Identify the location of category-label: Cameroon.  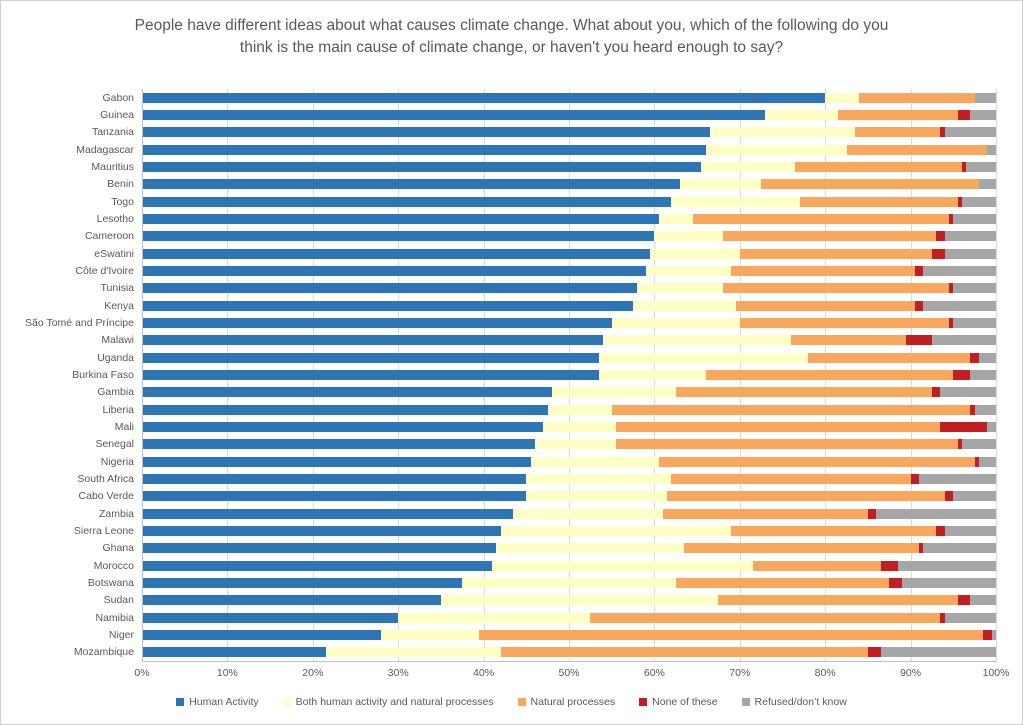
(109, 236).